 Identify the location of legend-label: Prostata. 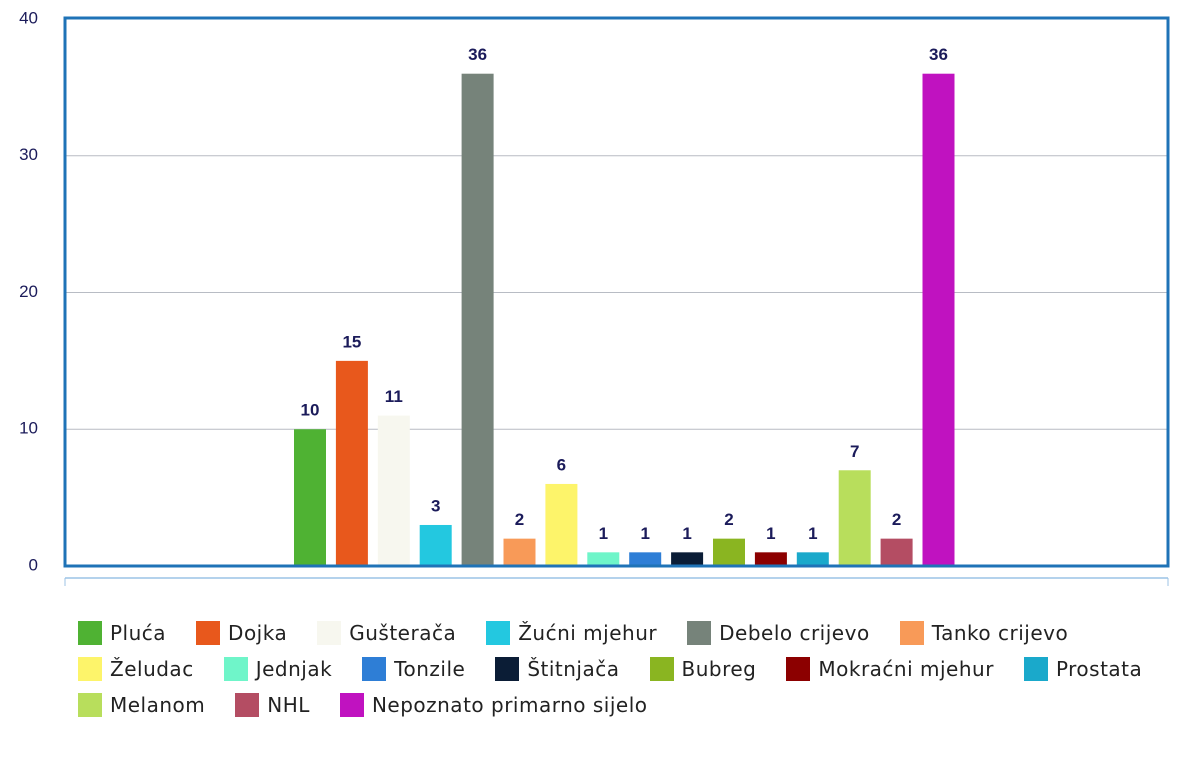
(1099, 669).